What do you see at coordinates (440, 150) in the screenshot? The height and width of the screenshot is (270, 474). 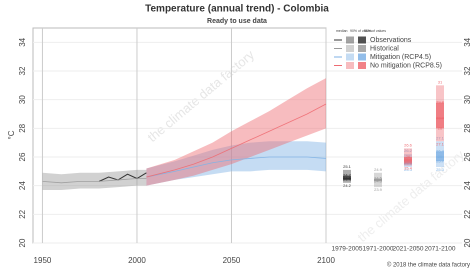 I see `box-value: 26.4` at bounding box center [440, 150].